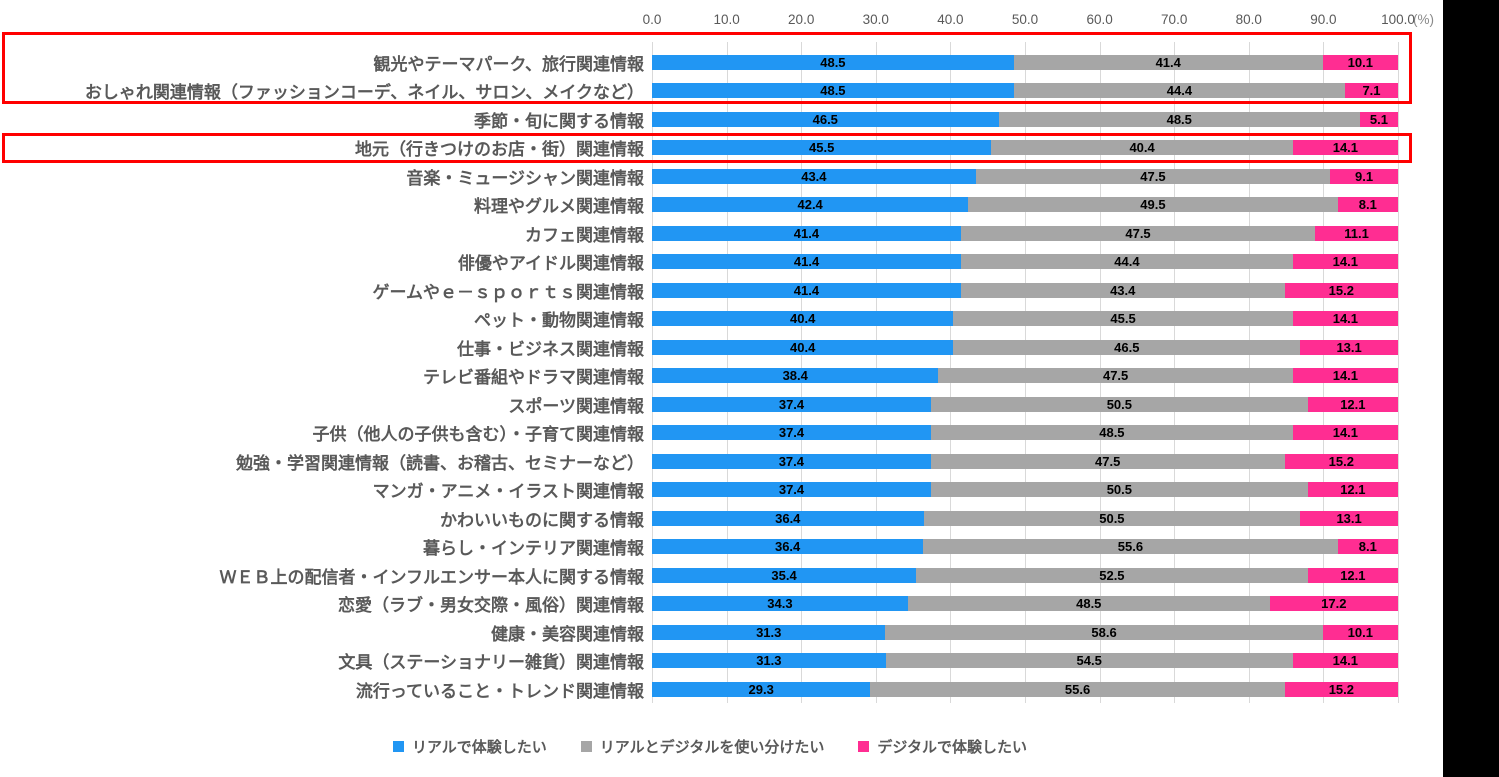 The width and height of the screenshot is (1499, 777). Describe the element at coordinates (822, 148) in the screenshot. I see `bar-segment-1: 45.5` at that location.